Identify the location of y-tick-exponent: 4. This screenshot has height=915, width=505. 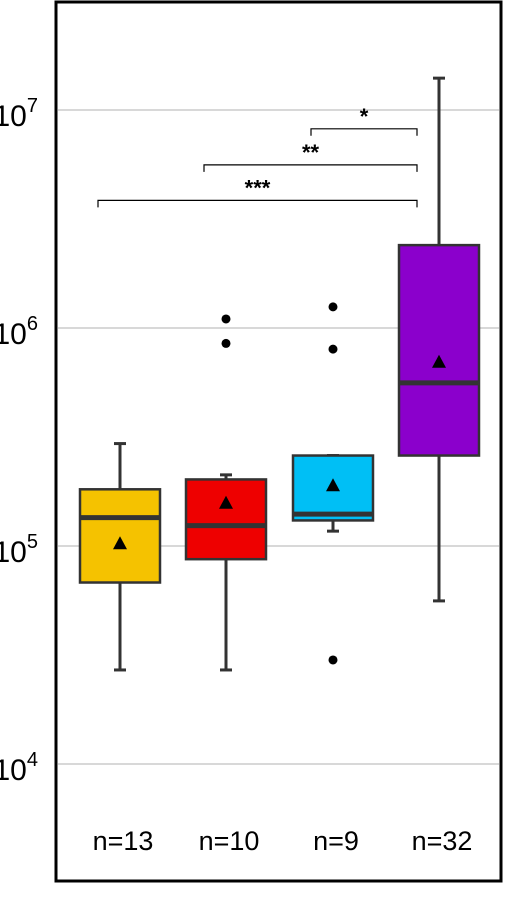
(32, 760).